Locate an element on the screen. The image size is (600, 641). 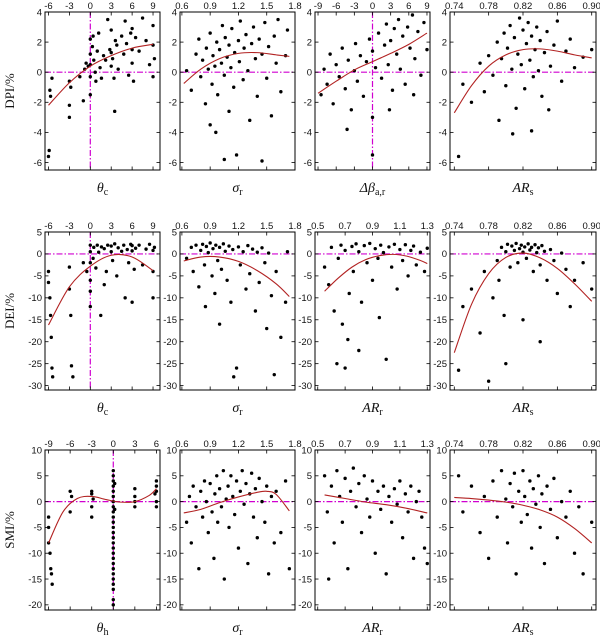
x-axis-label: ARs is located at coordinates (522, 189).